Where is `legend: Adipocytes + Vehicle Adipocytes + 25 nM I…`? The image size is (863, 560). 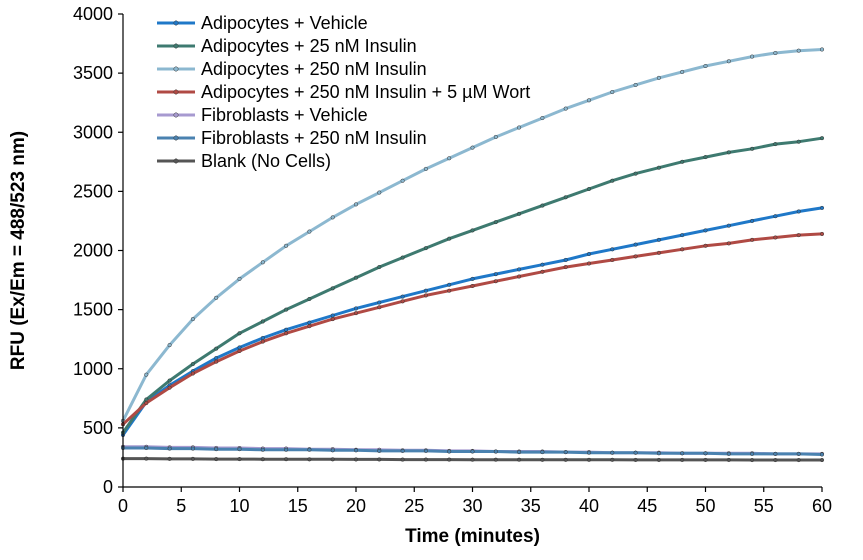
legend: Adipocytes + Vehicle Adipocytes + 25 nM I… is located at coordinates (343, 92).